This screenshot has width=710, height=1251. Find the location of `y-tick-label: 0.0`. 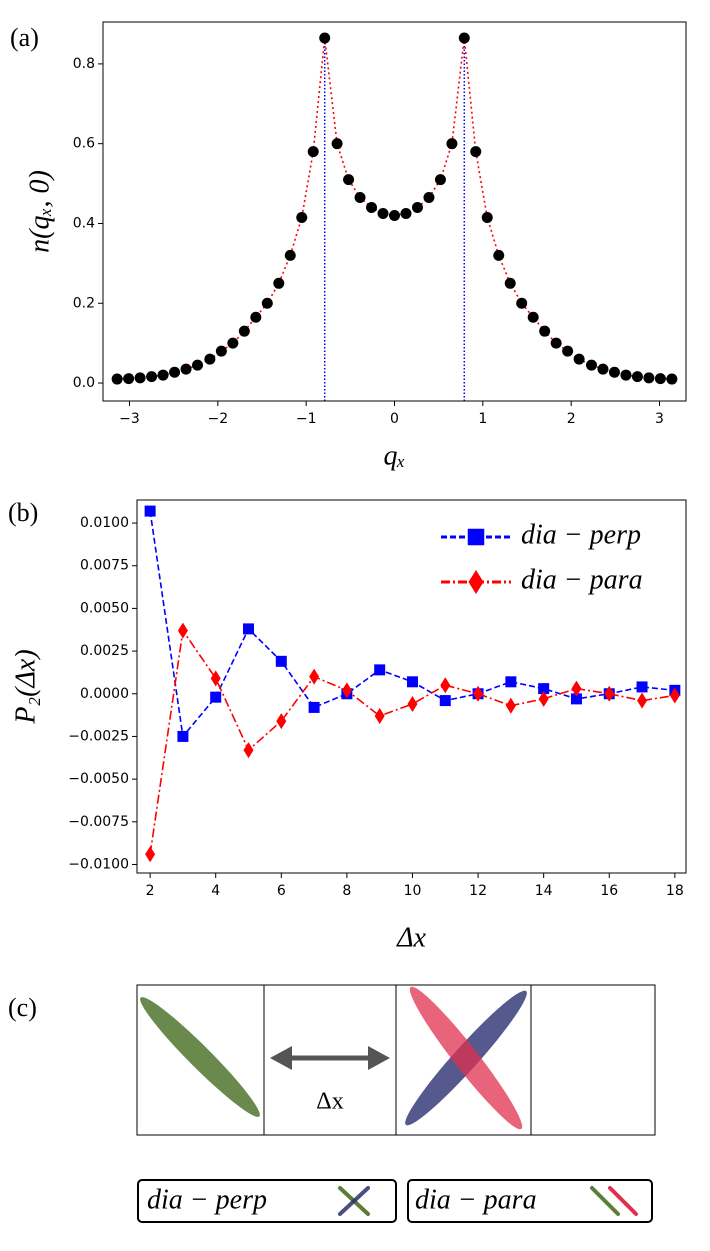

y-tick-label: 0.0 is located at coordinates (84, 383).